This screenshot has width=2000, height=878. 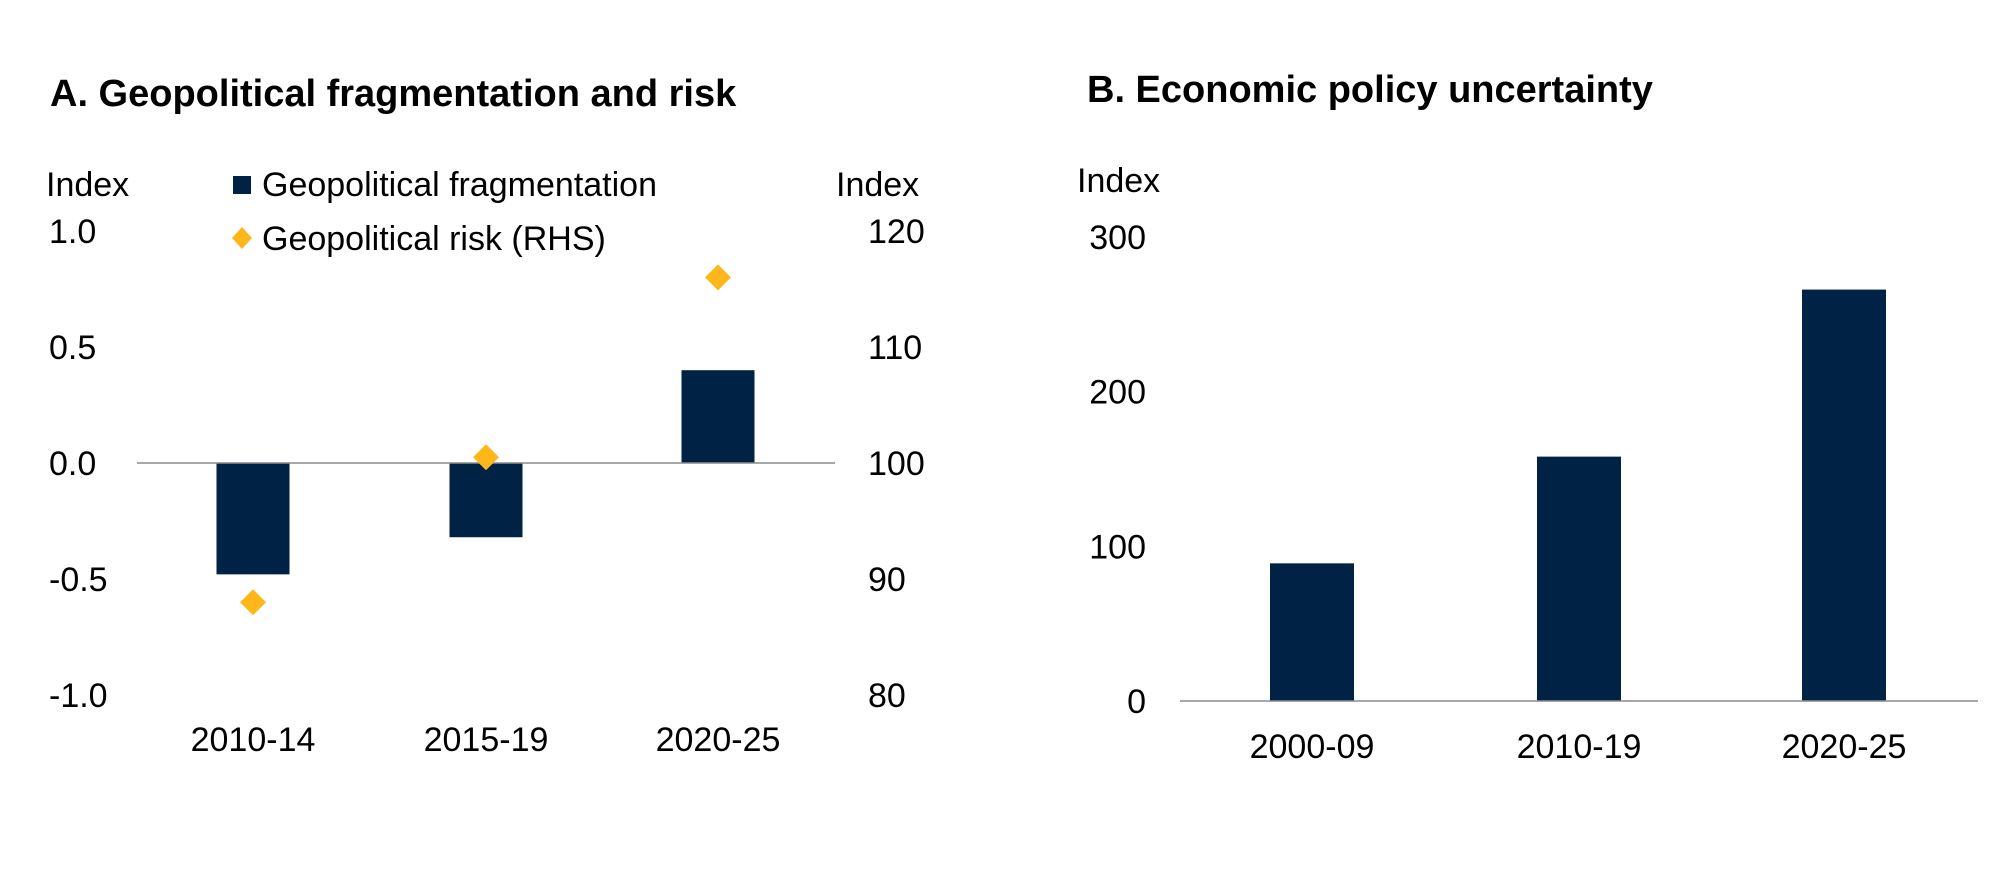 What do you see at coordinates (1117, 470) in the screenshot?
I see `chart-b-ticks: 300 200 100 0` at bounding box center [1117, 470].